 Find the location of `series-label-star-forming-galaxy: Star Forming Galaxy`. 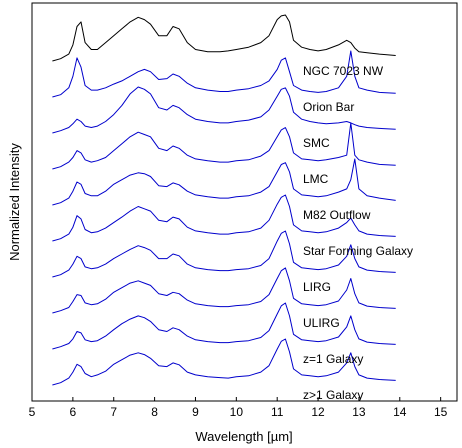

series-label-star-forming-galaxy: Star Forming Galaxy is located at coordinates (358, 251).